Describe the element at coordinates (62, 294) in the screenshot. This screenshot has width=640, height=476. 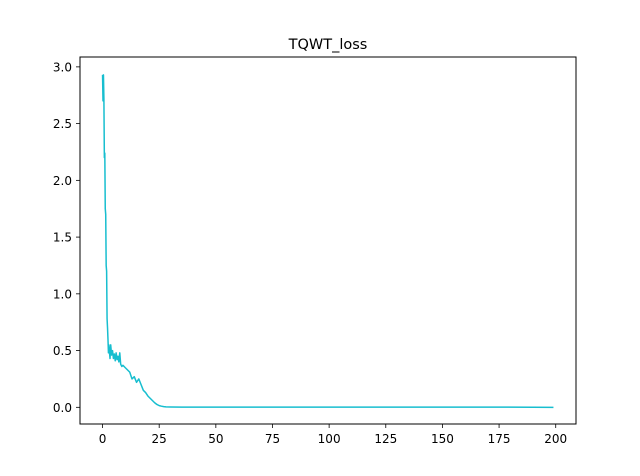
I see `y-tick-label: 1.0` at that location.